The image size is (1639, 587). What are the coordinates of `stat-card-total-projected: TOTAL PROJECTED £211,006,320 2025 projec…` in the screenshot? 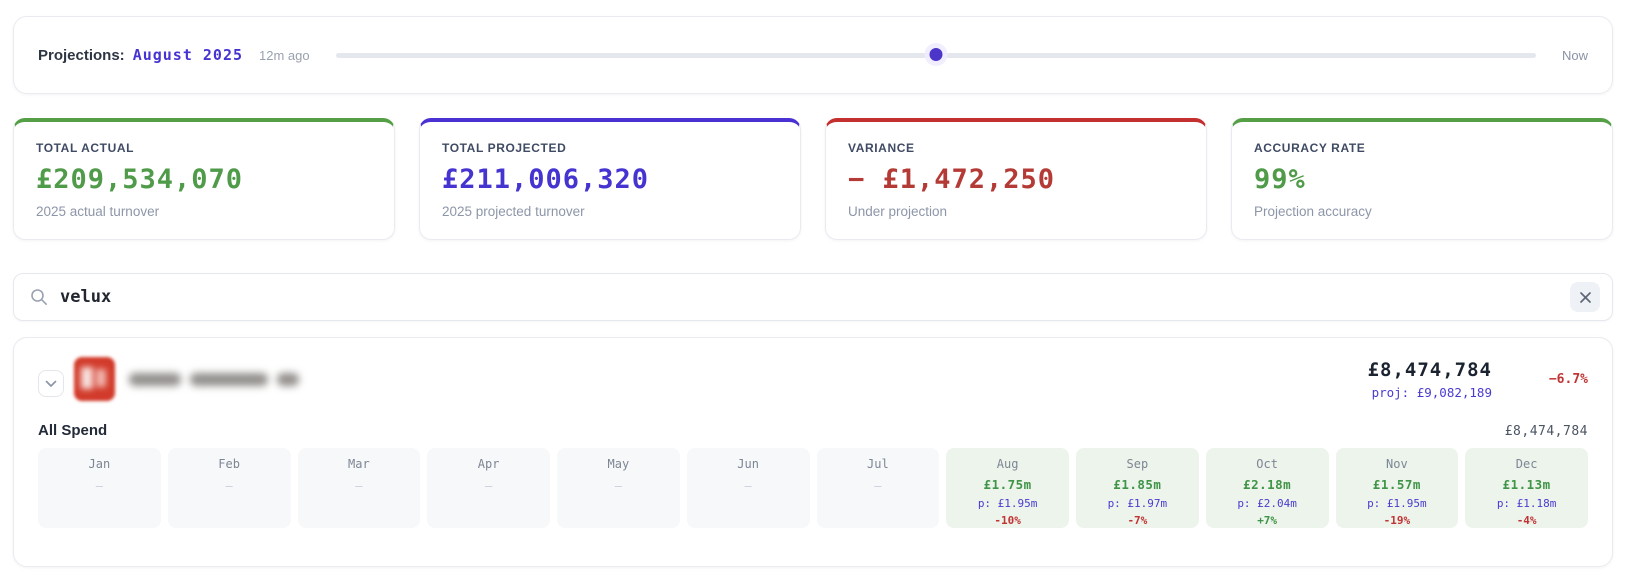 It's located at (610, 179).